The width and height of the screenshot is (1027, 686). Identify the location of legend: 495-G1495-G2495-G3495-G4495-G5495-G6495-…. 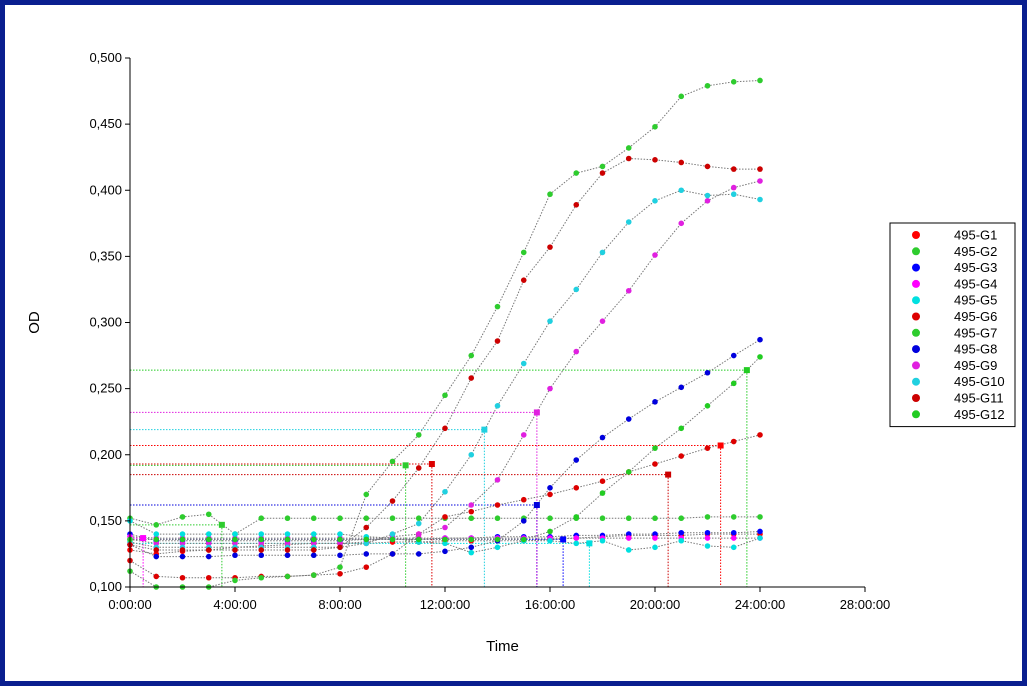
(952, 325).